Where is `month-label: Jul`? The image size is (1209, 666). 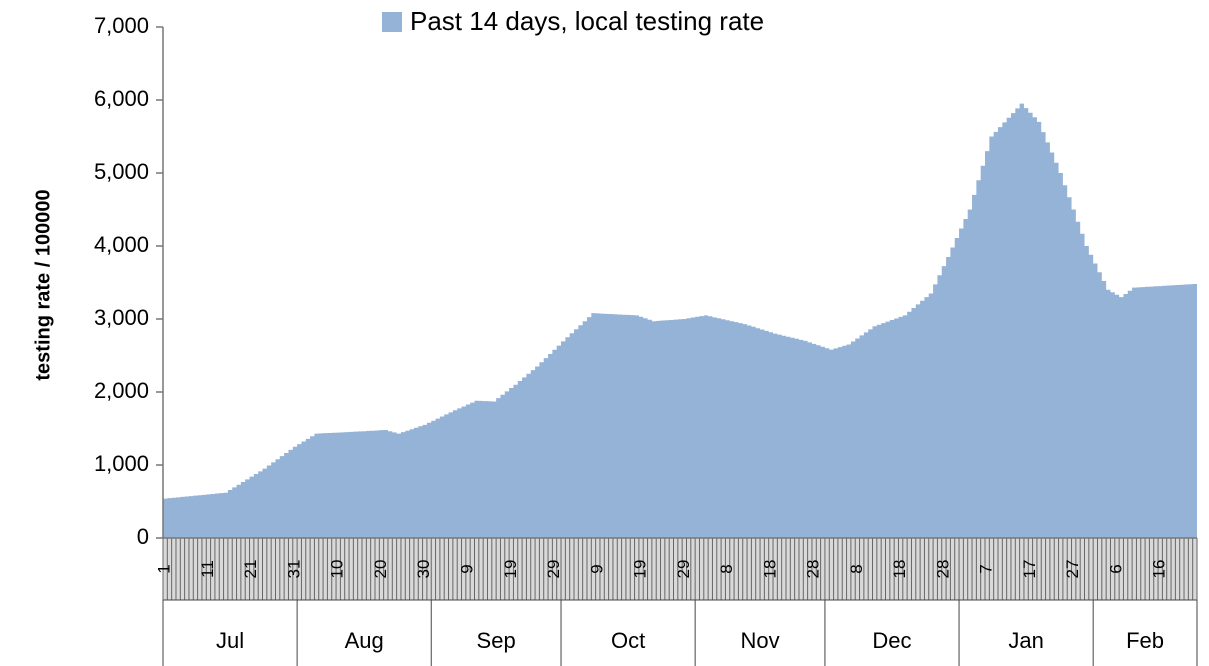 month-label: Jul is located at coordinates (230, 640).